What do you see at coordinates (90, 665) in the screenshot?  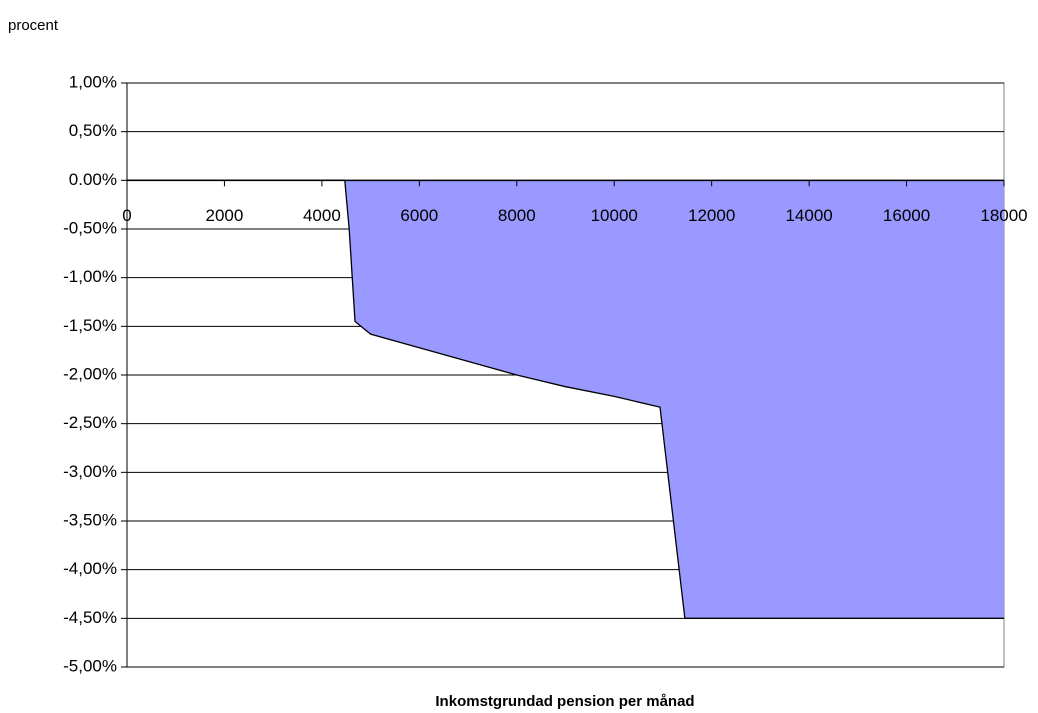 I see `y-tick-label: -5,00%` at bounding box center [90, 665].